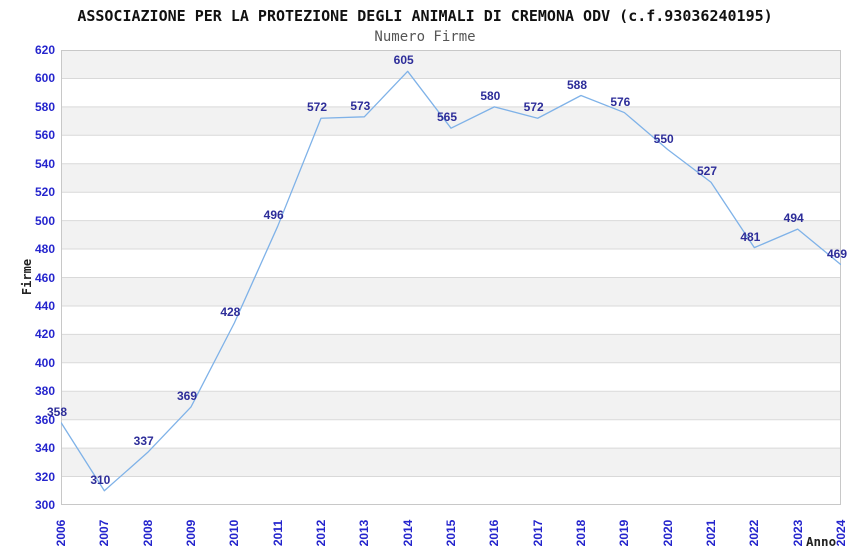 This screenshot has width=850, height=550. Describe the element at coordinates (321, 533) in the screenshot. I see `x-tick-label: 2012` at that location.